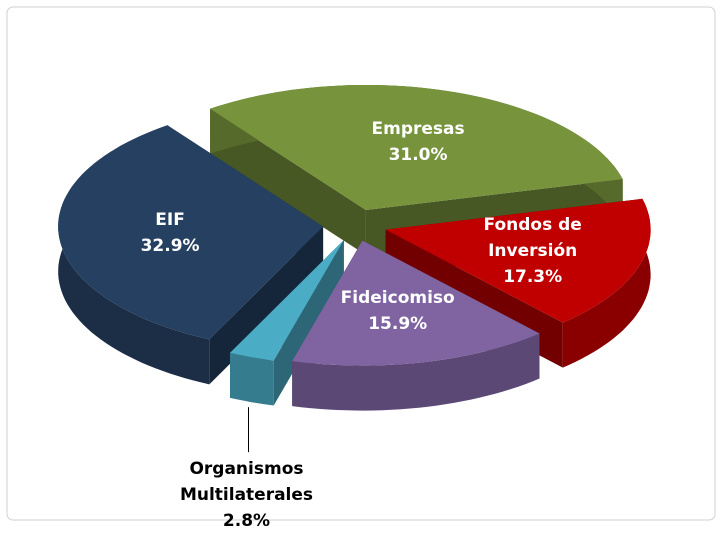 The height and width of the screenshot is (534, 722). What do you see at coordinates (246, 482) in the screenshot?
I see `category-label: Organismos Multilaterales` at bounding box center [246, 482].